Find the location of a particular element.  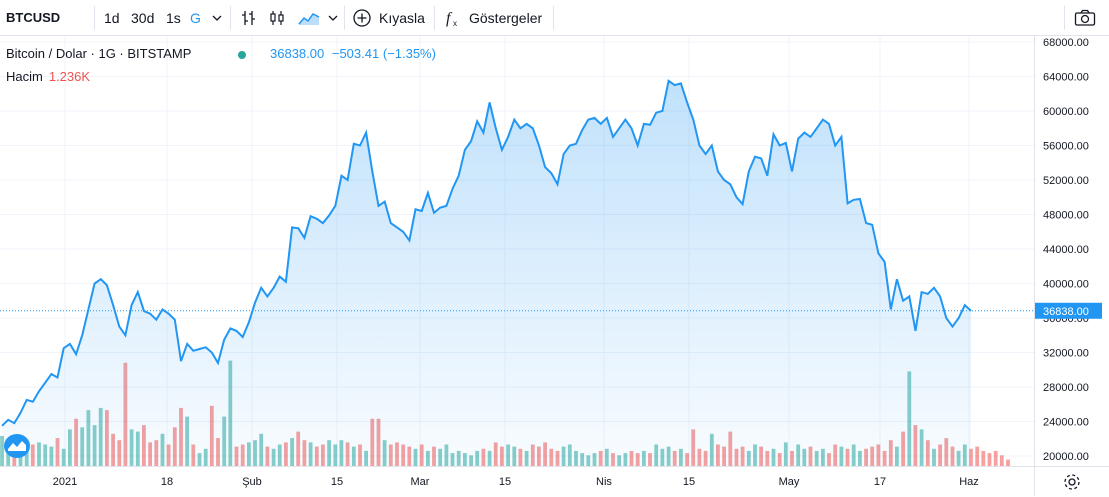

volume-legend: Hacim 1.236K is located at coordinates (48, 76).